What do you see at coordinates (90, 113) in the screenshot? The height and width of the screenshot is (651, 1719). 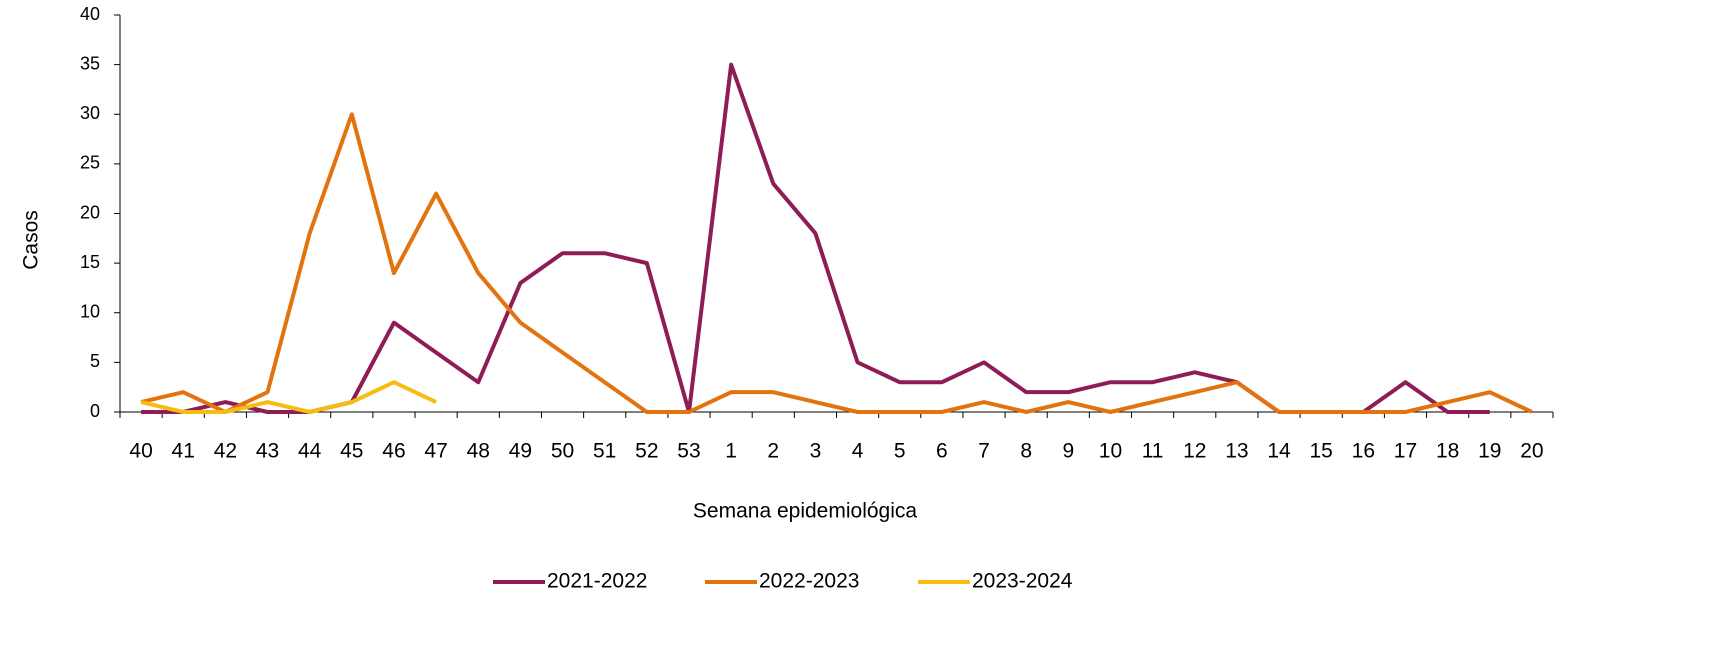 I see `y-tick-label: 30` at bounding box center [90, 113].